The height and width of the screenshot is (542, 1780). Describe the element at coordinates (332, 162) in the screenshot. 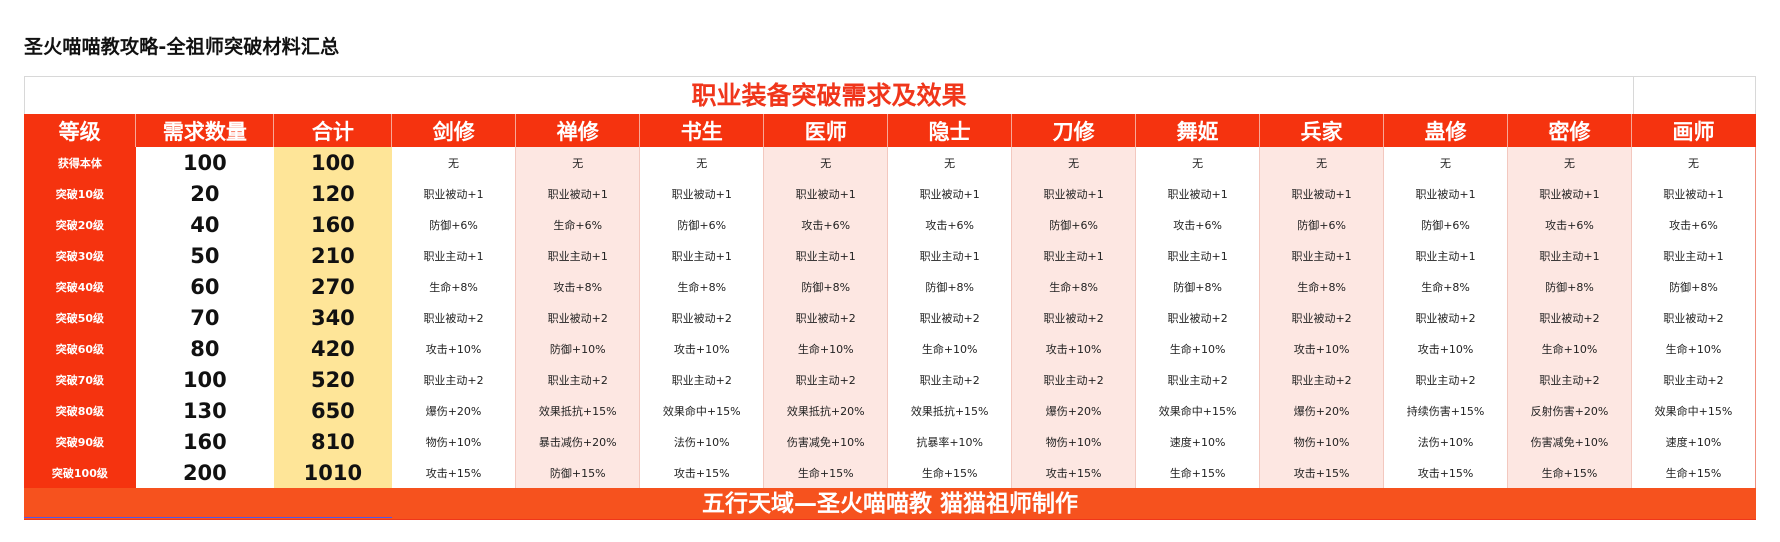

I see `total-cell: 100` at that location.